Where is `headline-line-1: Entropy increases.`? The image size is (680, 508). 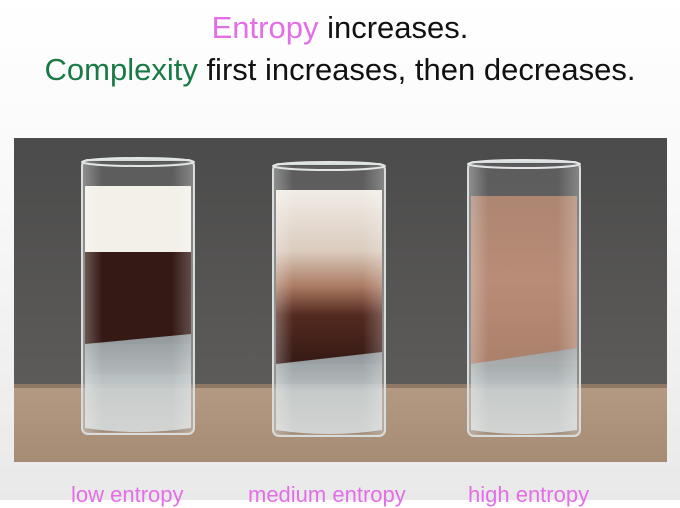
headline-line-1: Entropy increases. is located at coordinates (340, 28).